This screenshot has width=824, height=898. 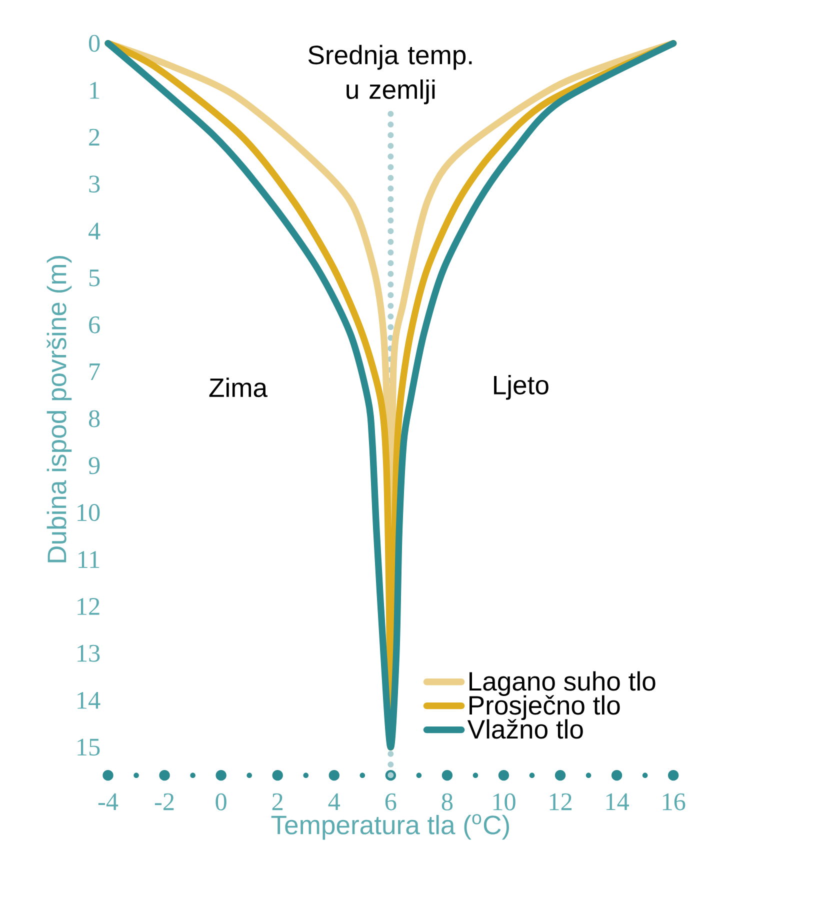 I want to click on annotation: Zima, so click(x=238, y=388).